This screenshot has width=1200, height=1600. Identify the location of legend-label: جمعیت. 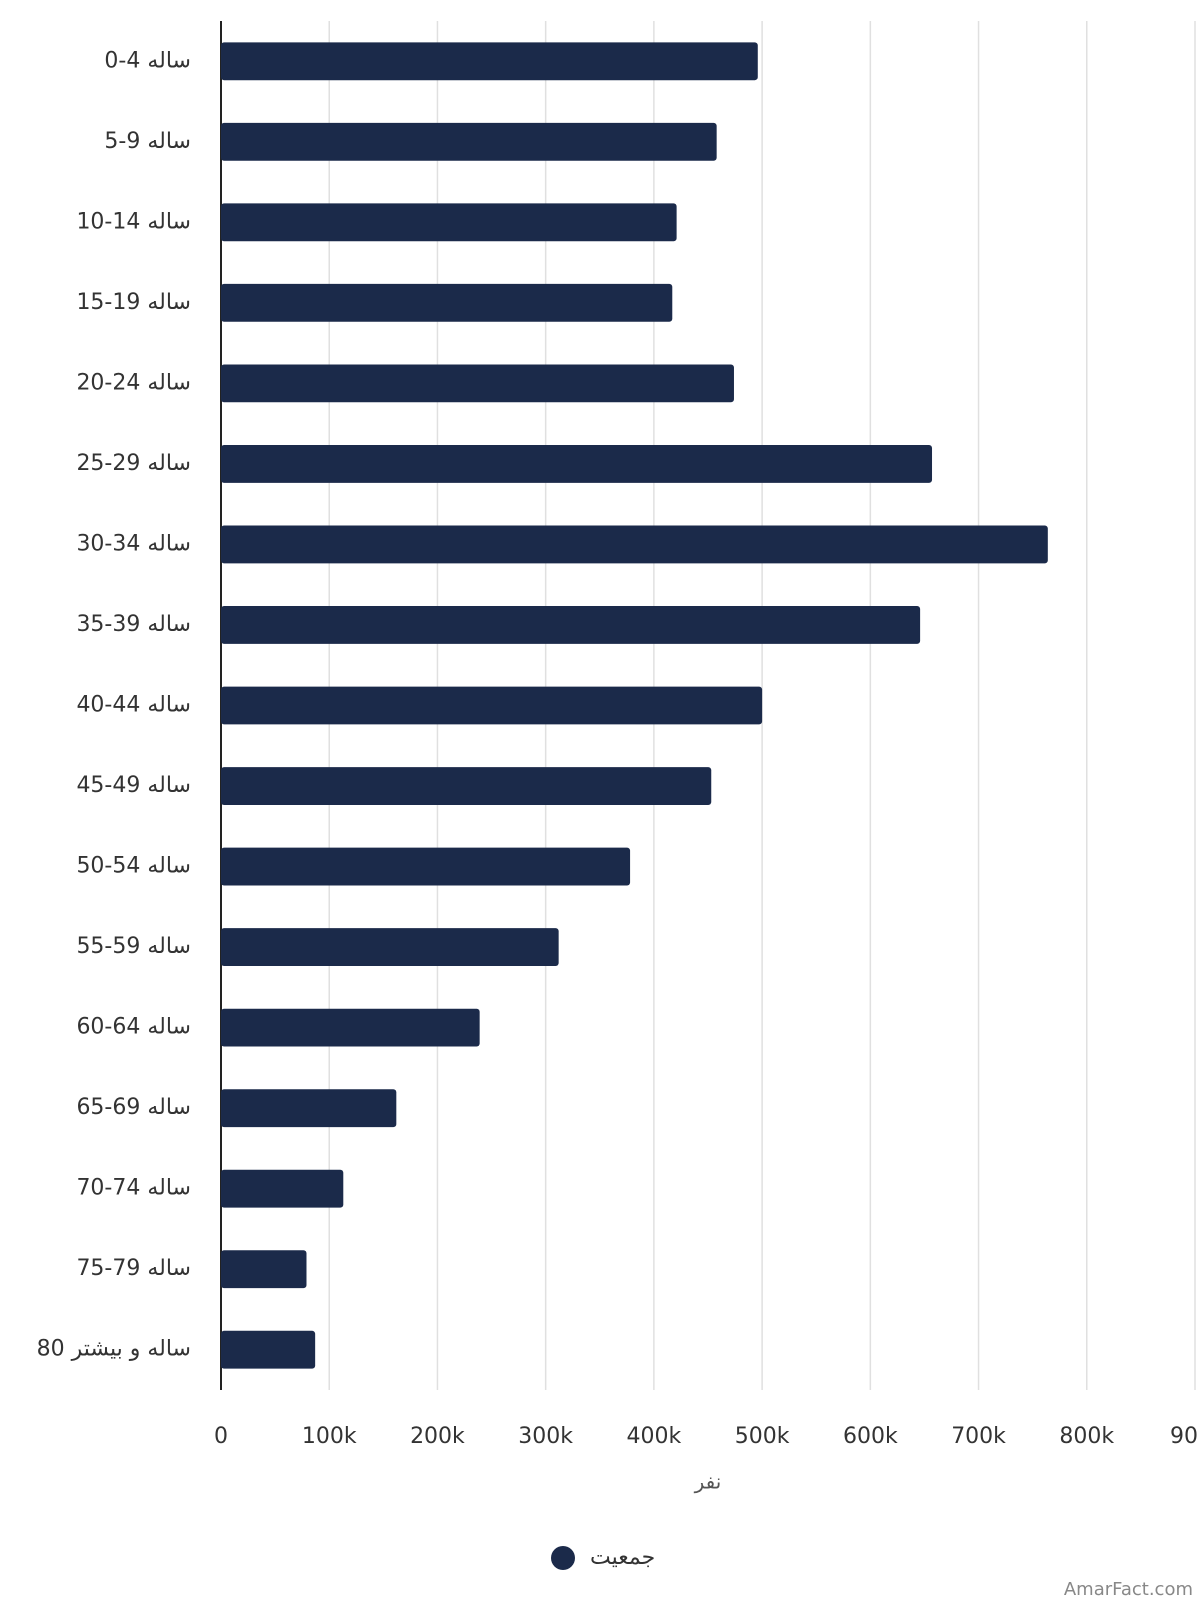
(622, 1557).